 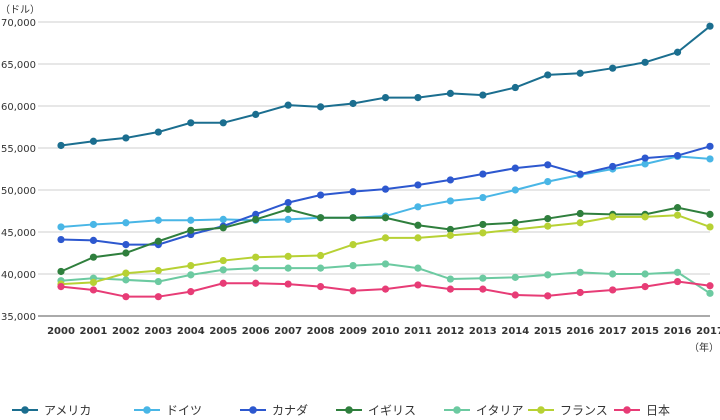 What do you see at coordinates (704, 347) in the screenshot?
I see `x-axis-unit-label: （年）` at bounding box center [704, 347].